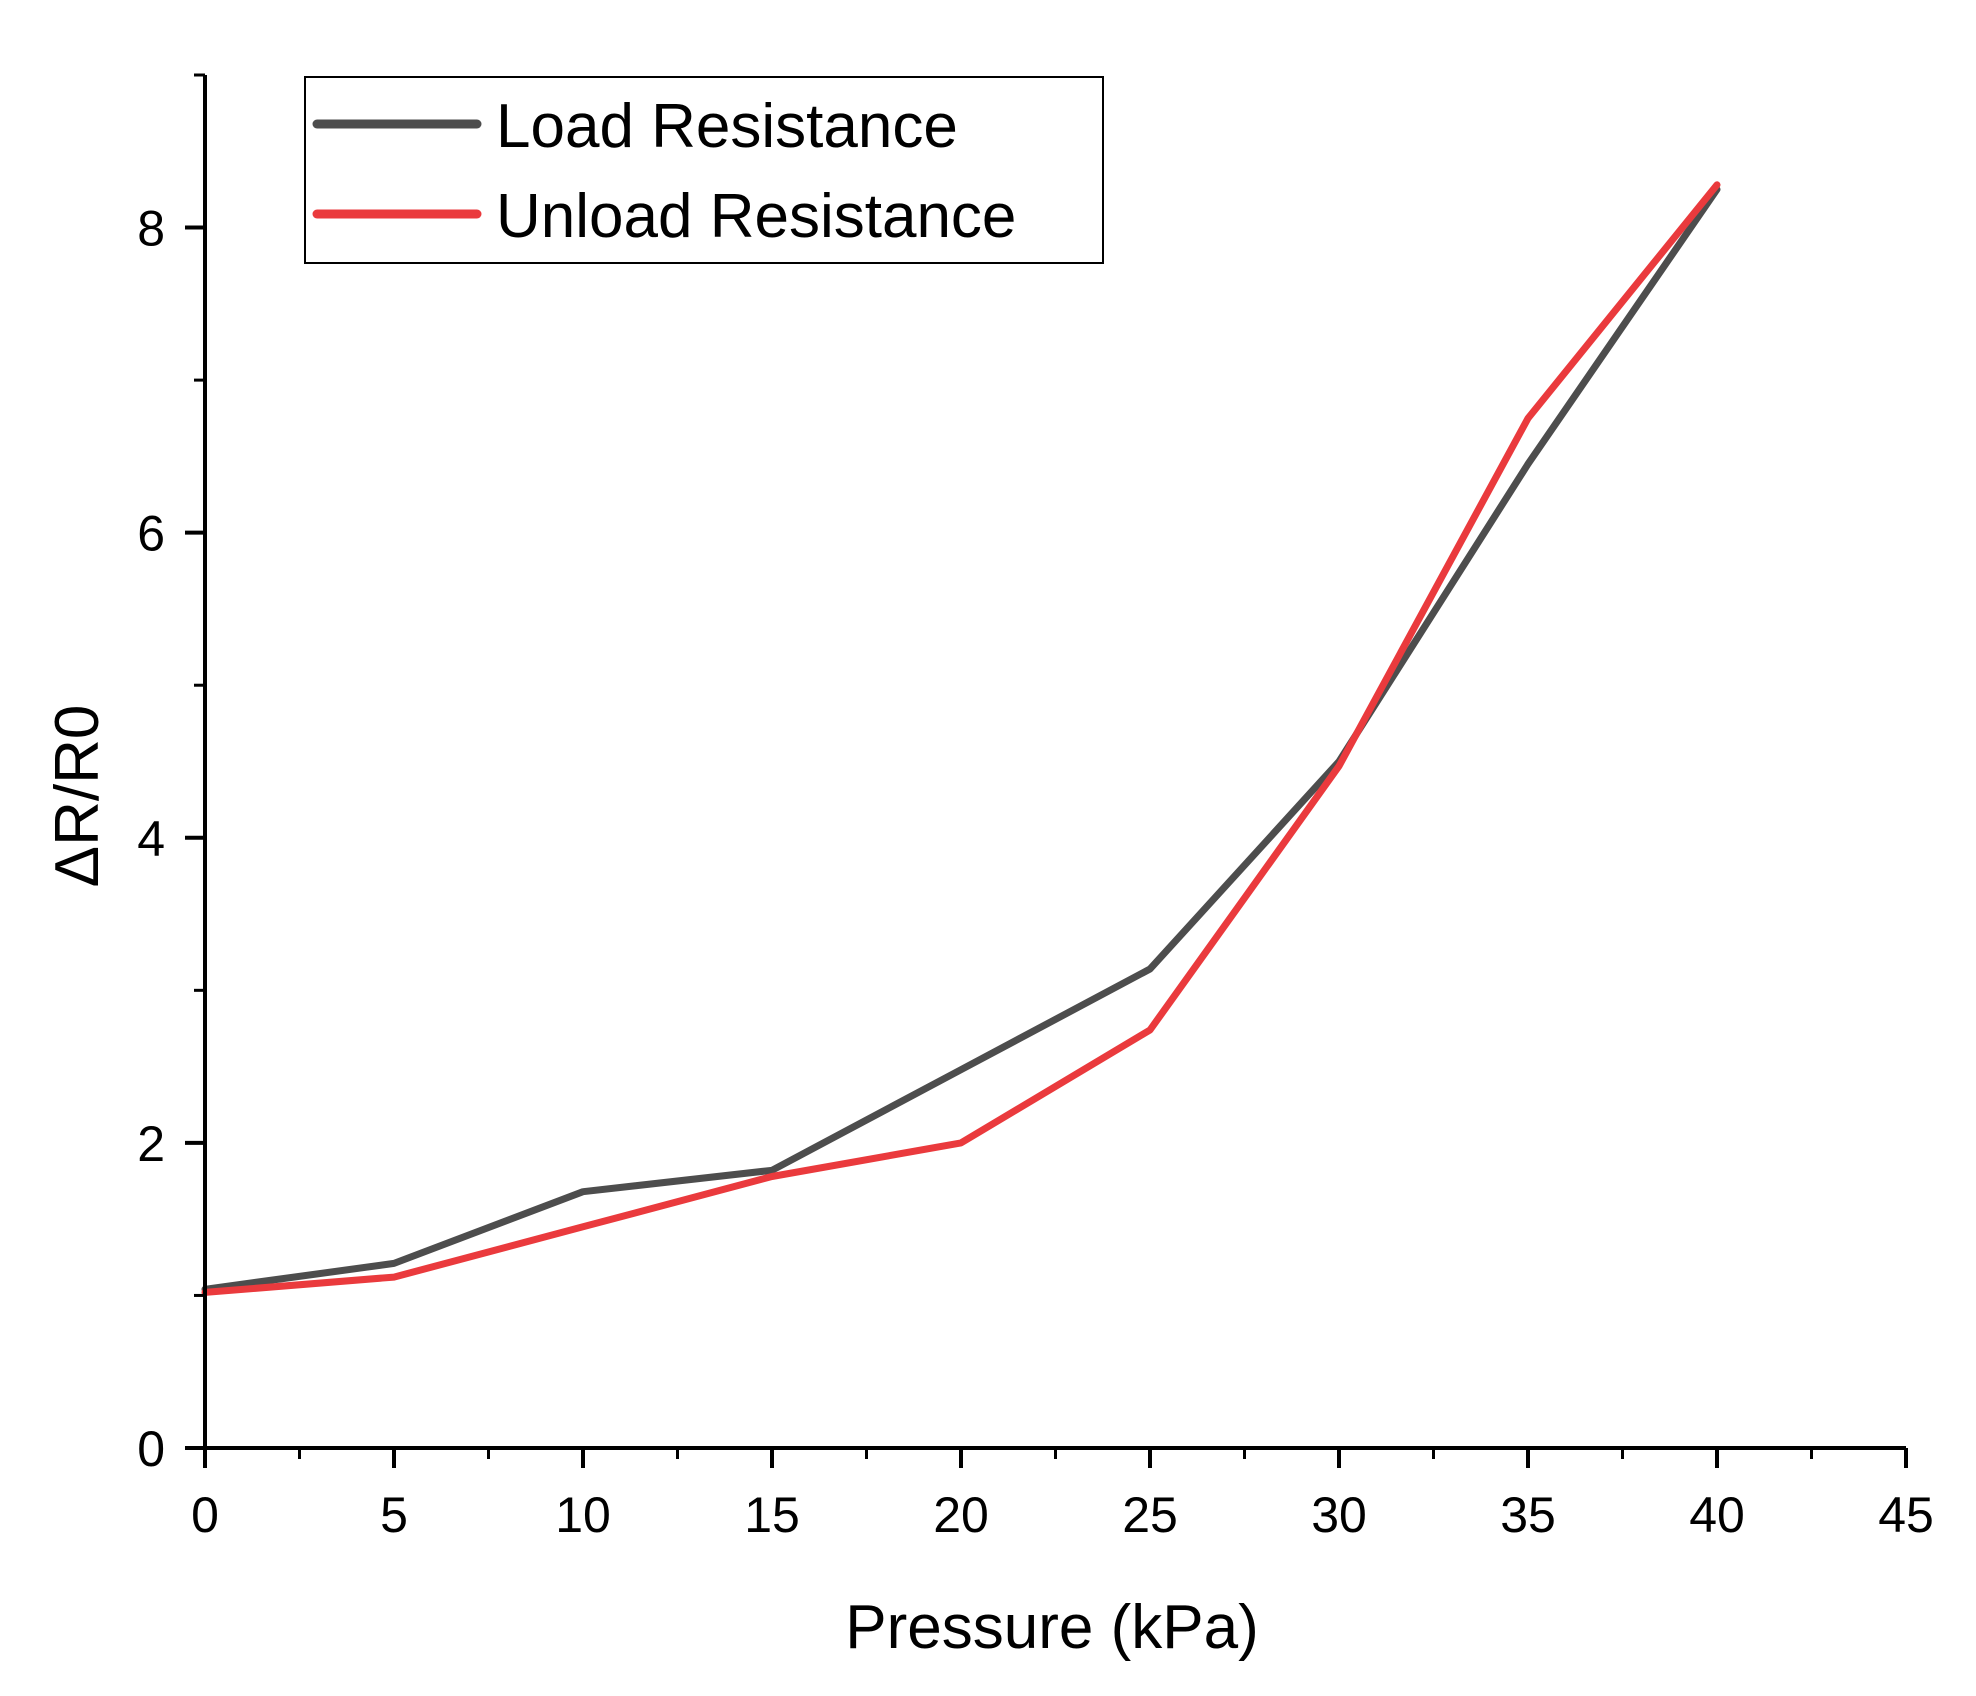 This screenshot has height=1696, width=1976. Describe the element at coordinates (394, 1515) in the screenshot. I see `x-tick-label-5: 5` at that location.